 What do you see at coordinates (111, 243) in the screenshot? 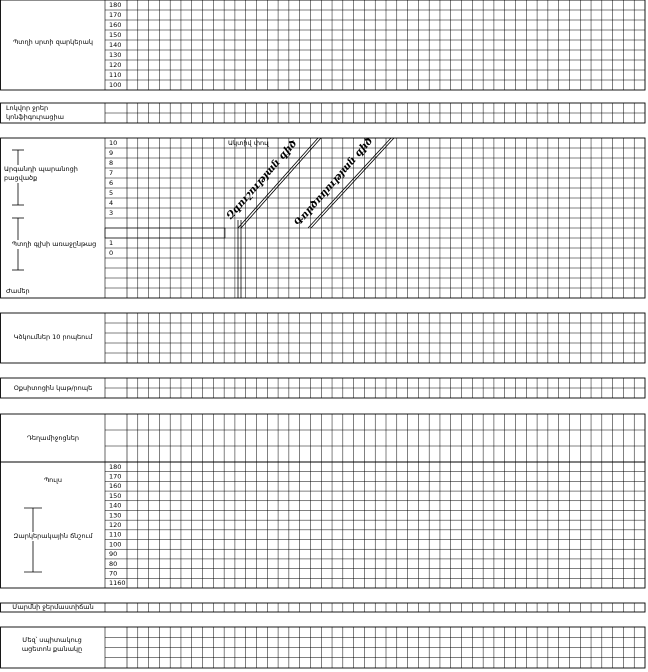
I see `scale-label: 1` at bounding box center [111, 243].